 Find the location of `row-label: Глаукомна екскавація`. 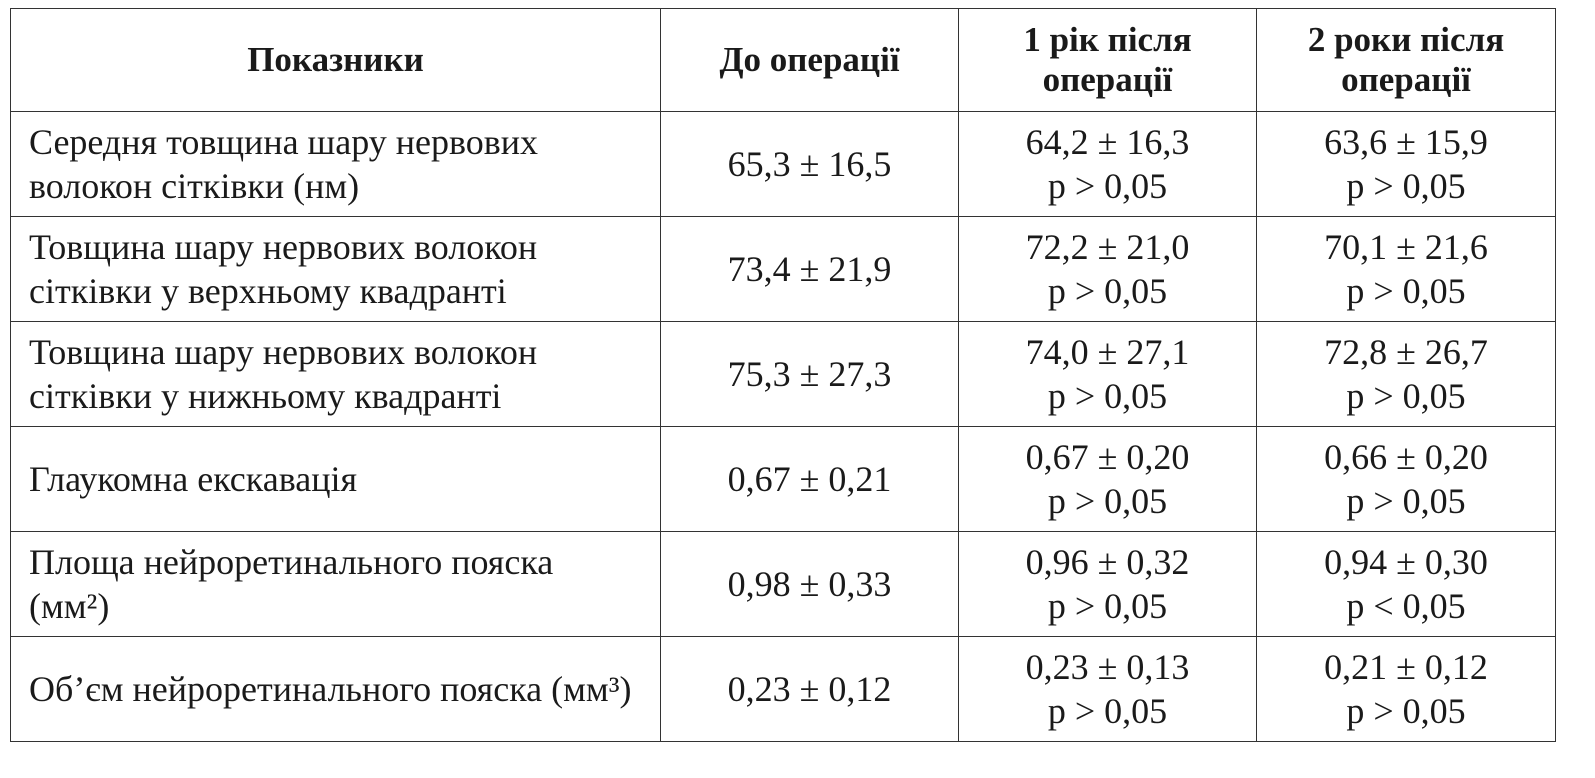

row-label: Глаукомна екскавація is located at coordinates (335, 479).